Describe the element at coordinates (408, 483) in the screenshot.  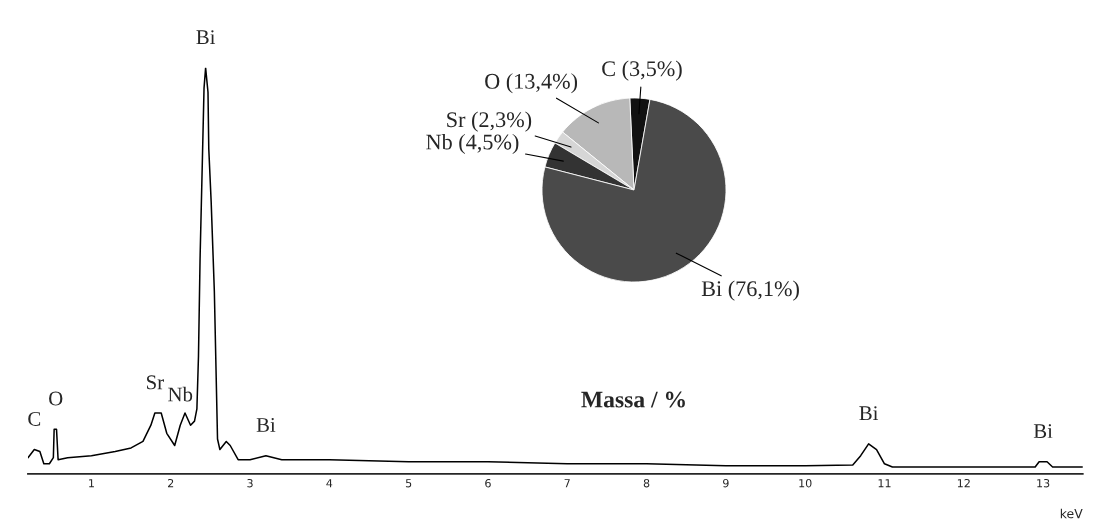
I see `x-tick-label: 5` at that location.